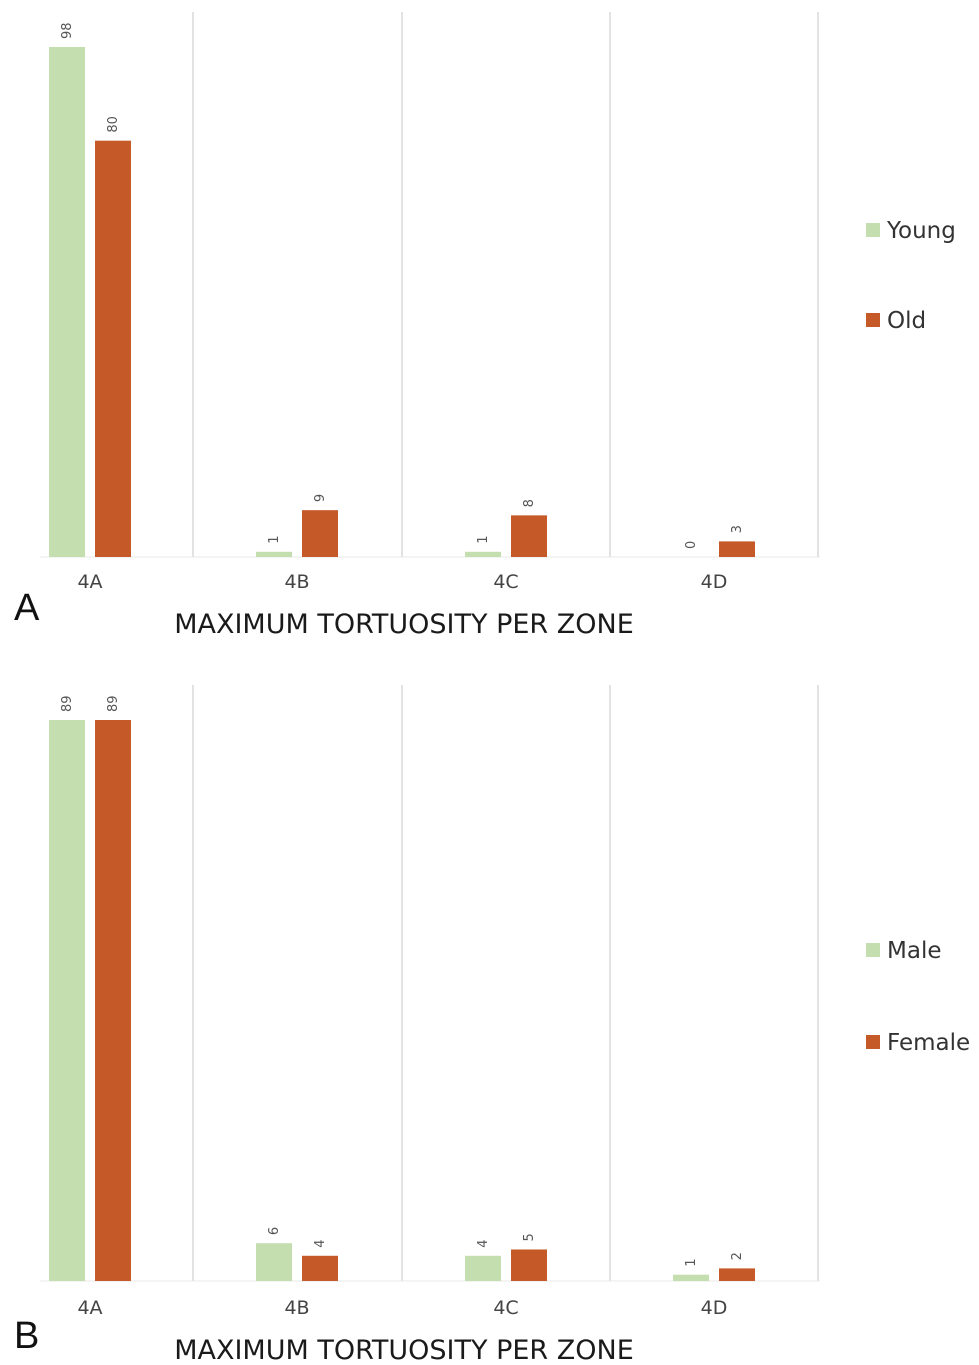  I want to click on data-label: 5, so click(529, 1237).